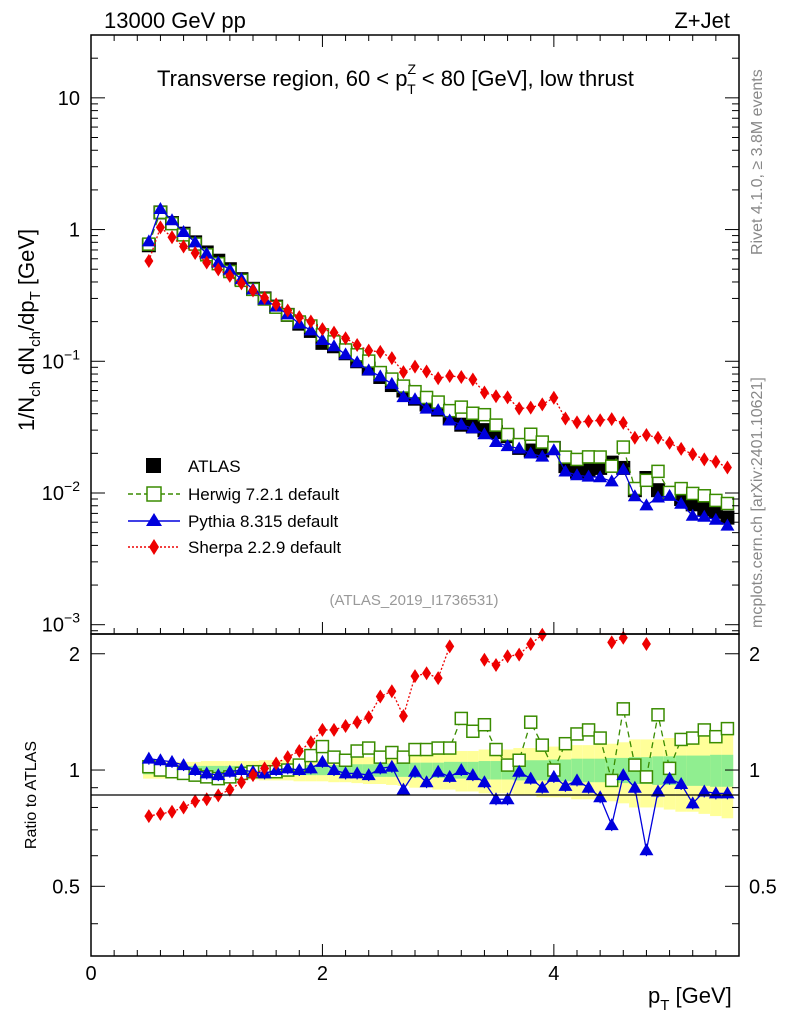  What do you see at coordinates (69, 99) in the screenshot?
I see `main-y-tick-label-0: 10` at bounding box center [69, 99].